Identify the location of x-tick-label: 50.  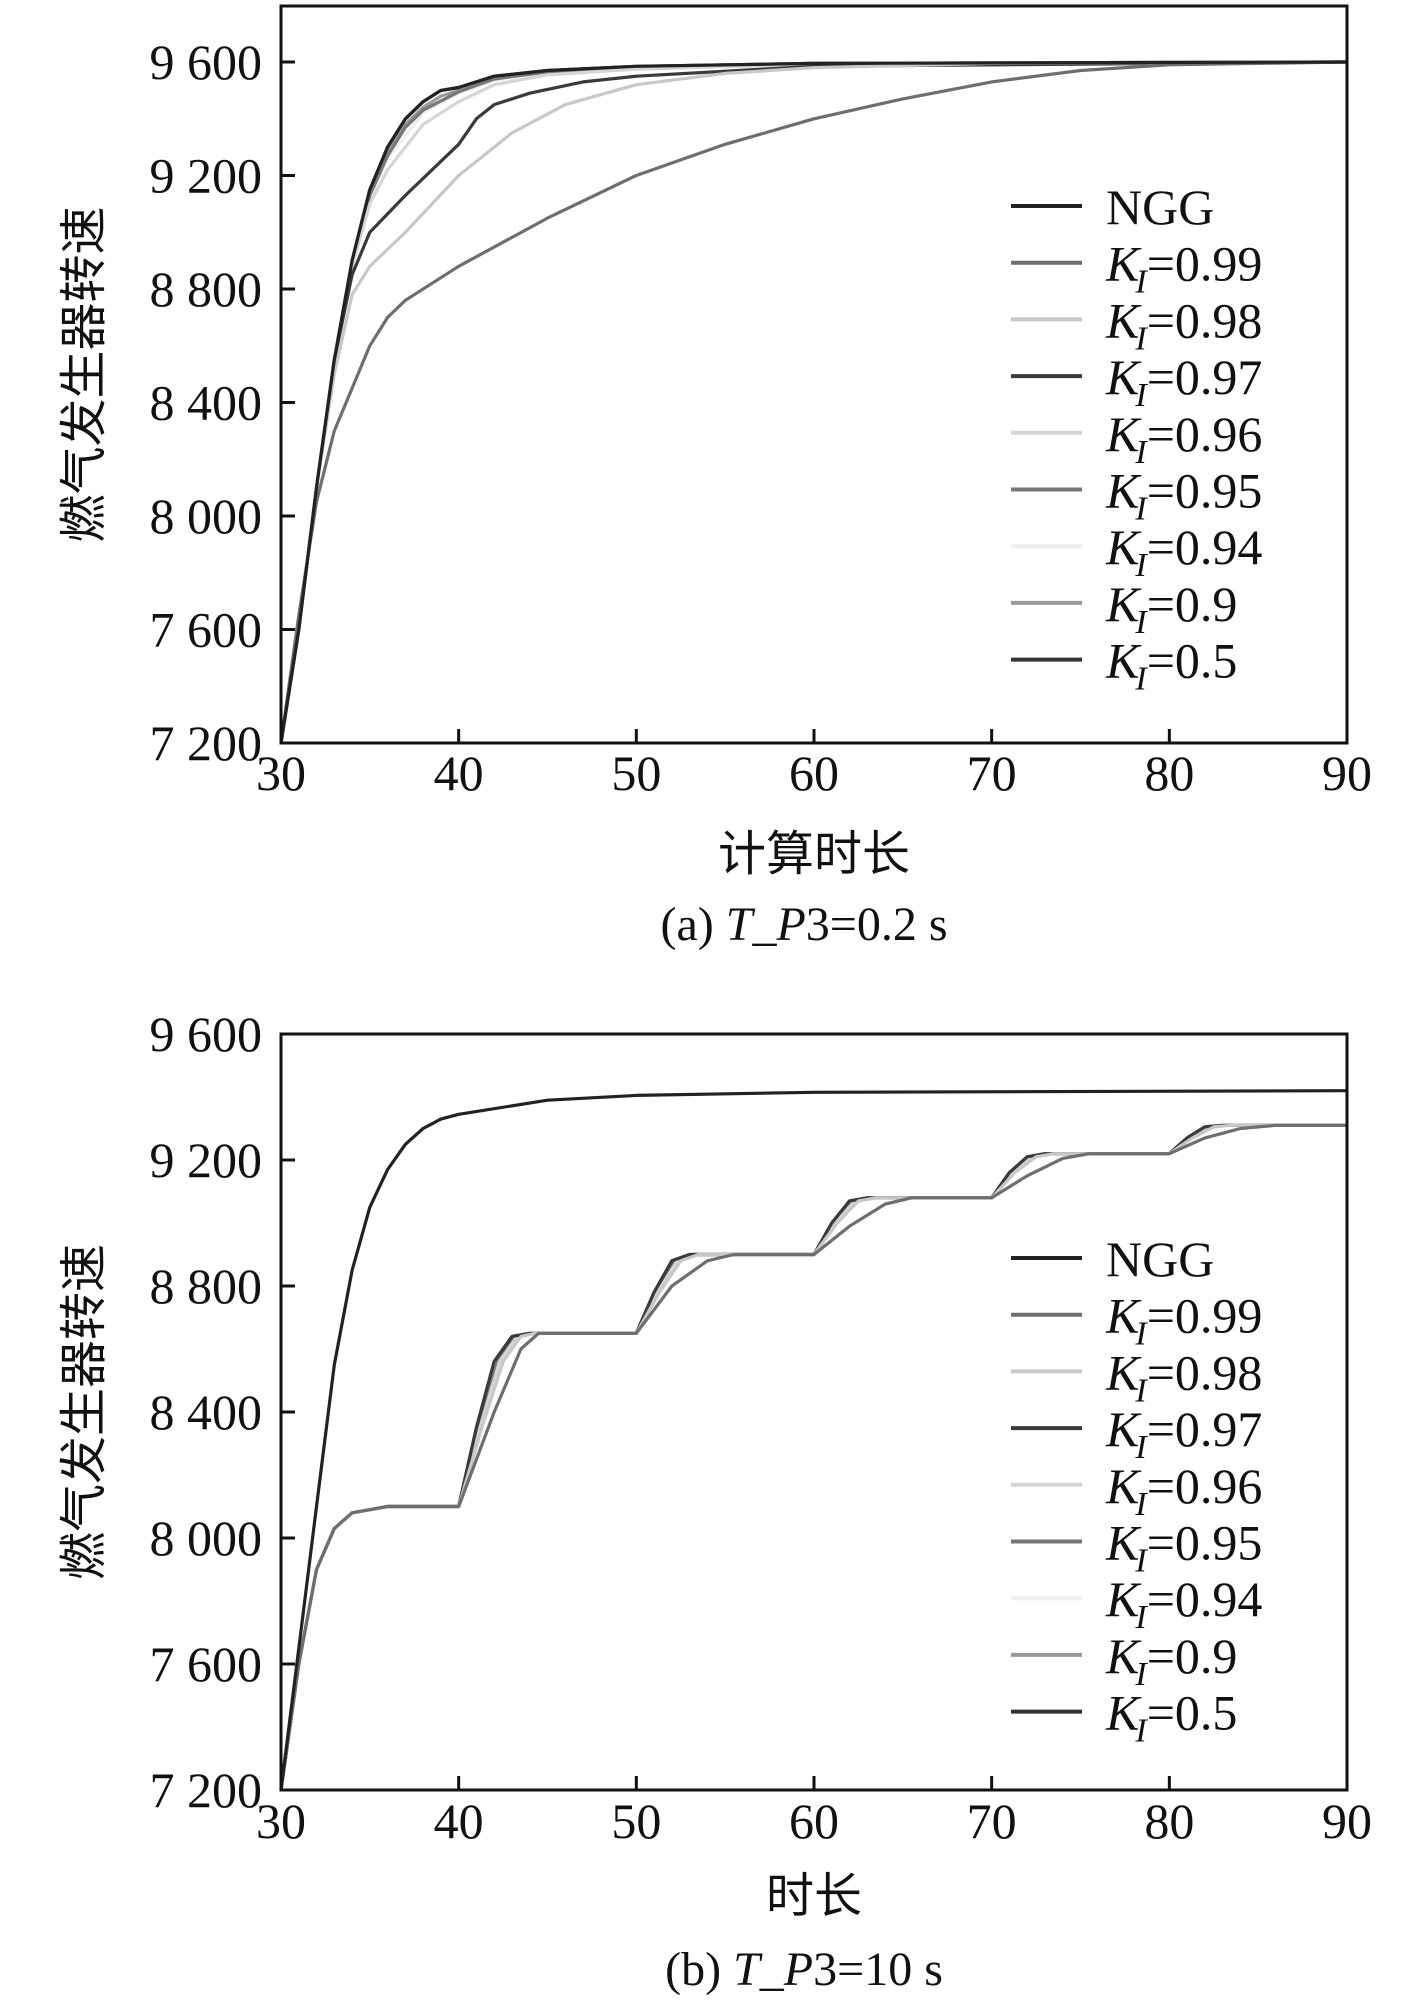
(636, 773).